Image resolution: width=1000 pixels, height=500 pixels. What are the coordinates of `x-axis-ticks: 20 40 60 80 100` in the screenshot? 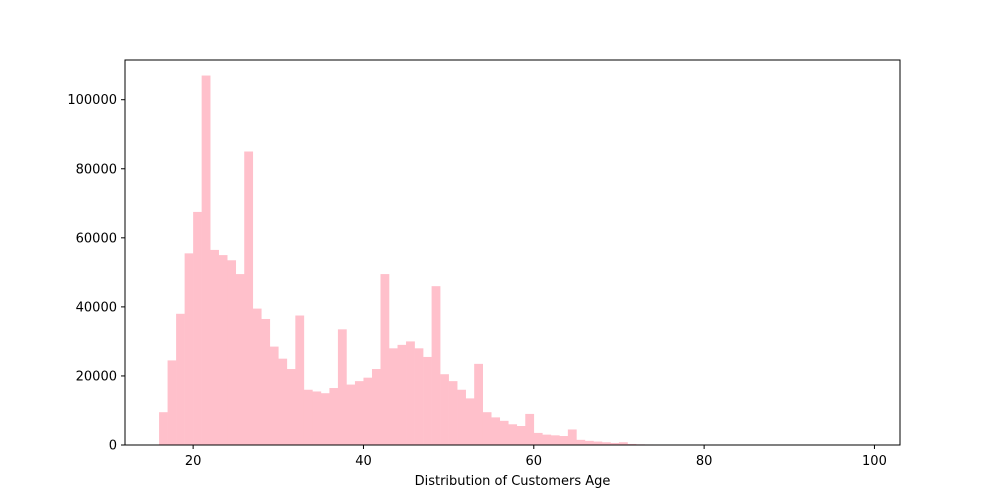 It's located at (536, 457).